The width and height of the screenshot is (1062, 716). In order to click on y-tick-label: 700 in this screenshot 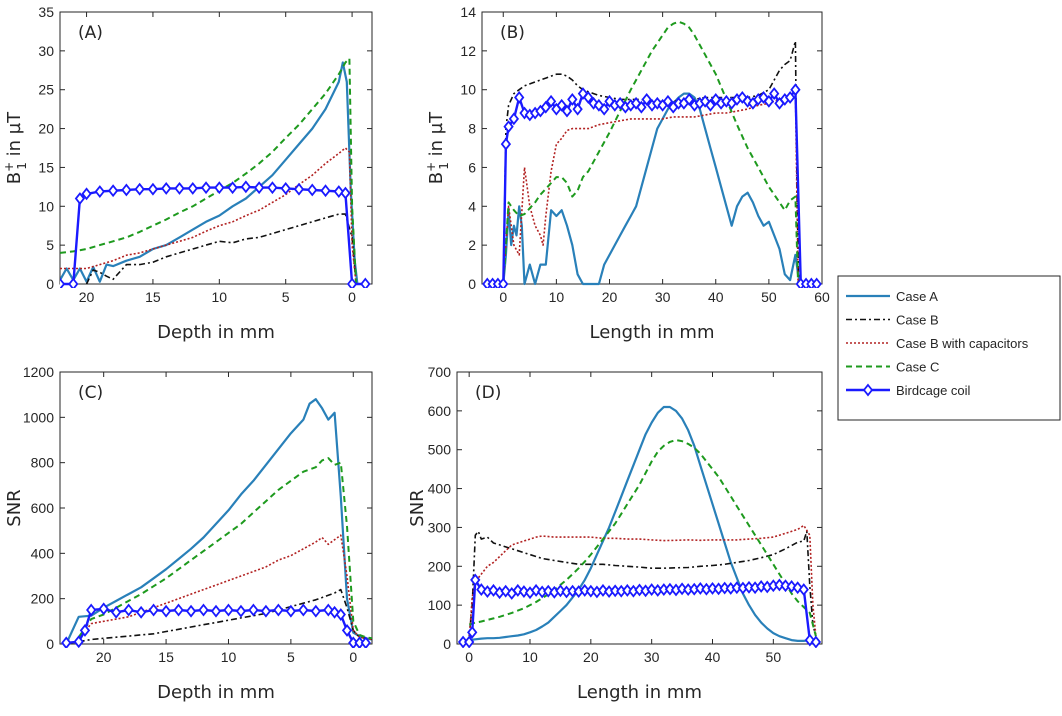, I will do `click(440, 372)`.